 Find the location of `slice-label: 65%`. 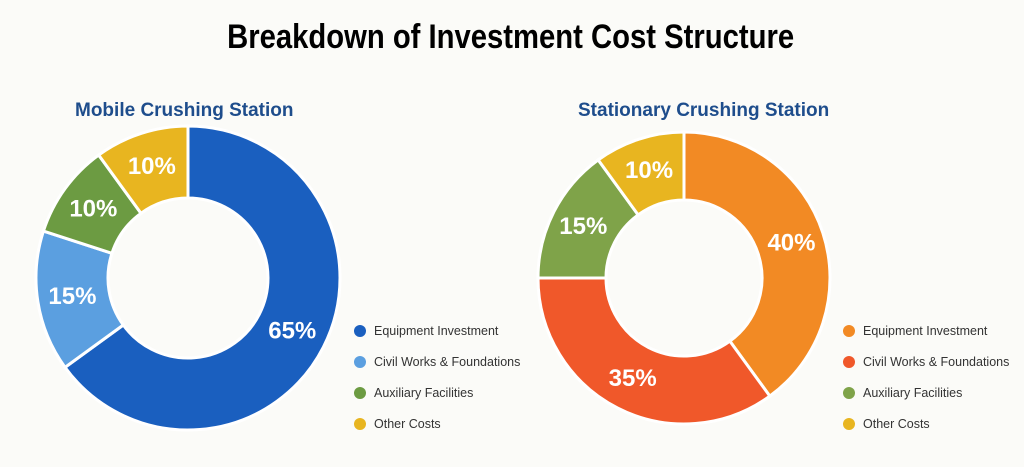

slice-label: 65% is located at coordinates (292, 331).